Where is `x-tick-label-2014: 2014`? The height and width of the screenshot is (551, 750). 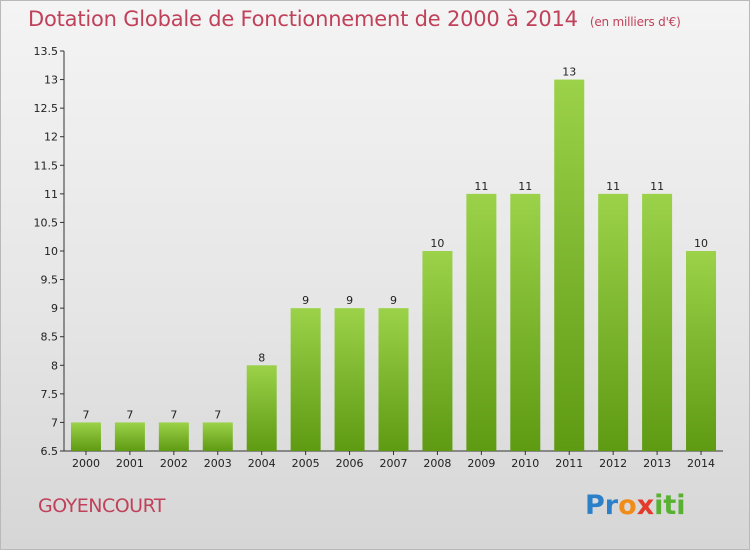 x-tick-label-2014: 2014 is located at coordinates (701, 463).